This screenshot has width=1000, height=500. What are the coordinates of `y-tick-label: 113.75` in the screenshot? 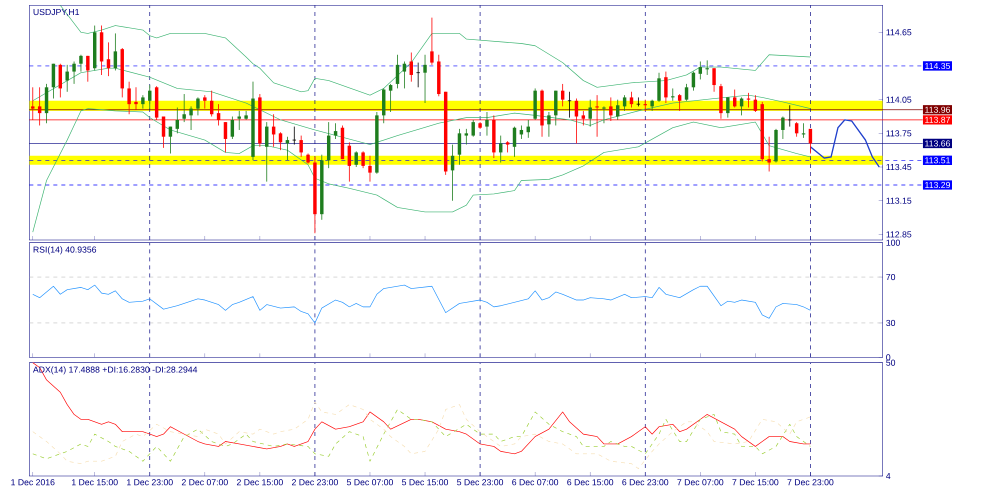 It's located at (899, 133).